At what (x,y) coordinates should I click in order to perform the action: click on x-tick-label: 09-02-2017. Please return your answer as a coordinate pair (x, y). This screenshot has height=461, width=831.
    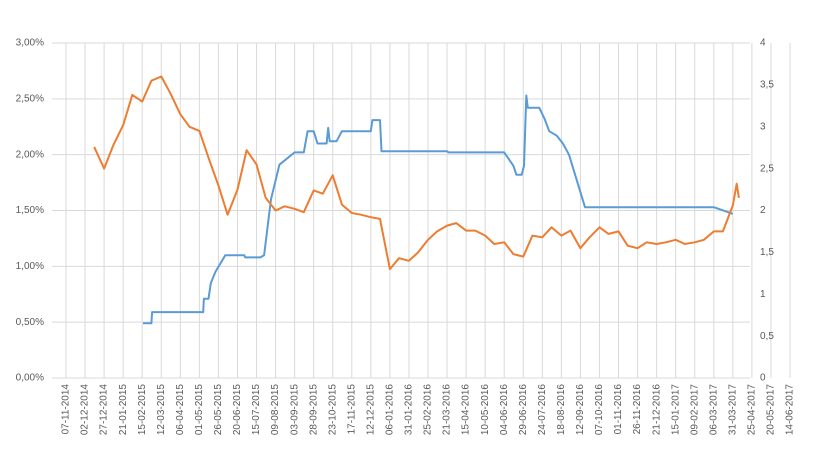
    Looking at the image, I should click on (694, 410).